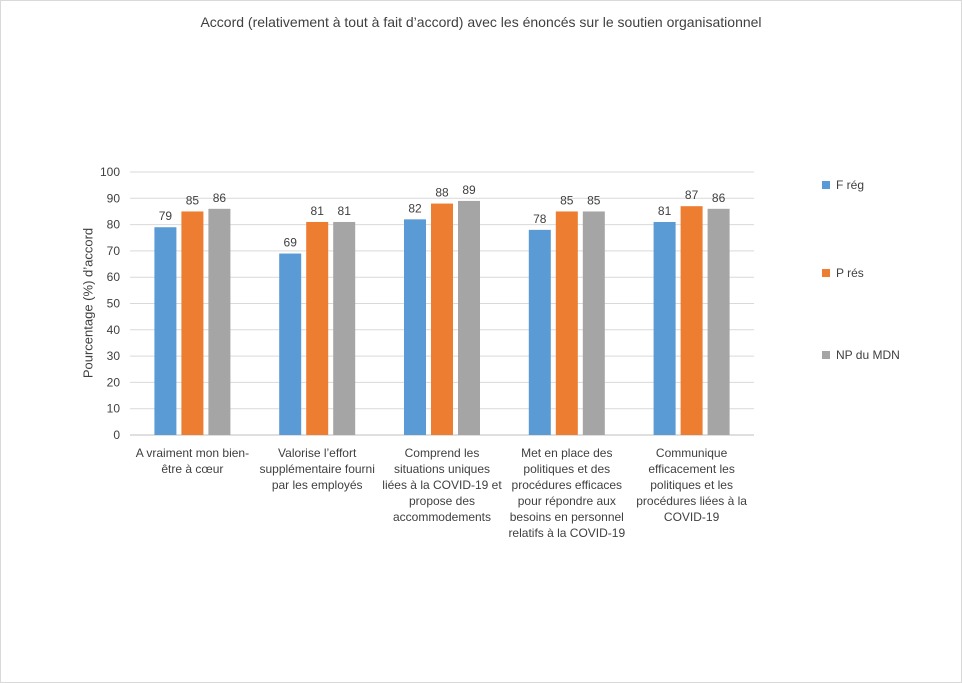  I want to click on y-tick-label: 40, so click(114, 330).